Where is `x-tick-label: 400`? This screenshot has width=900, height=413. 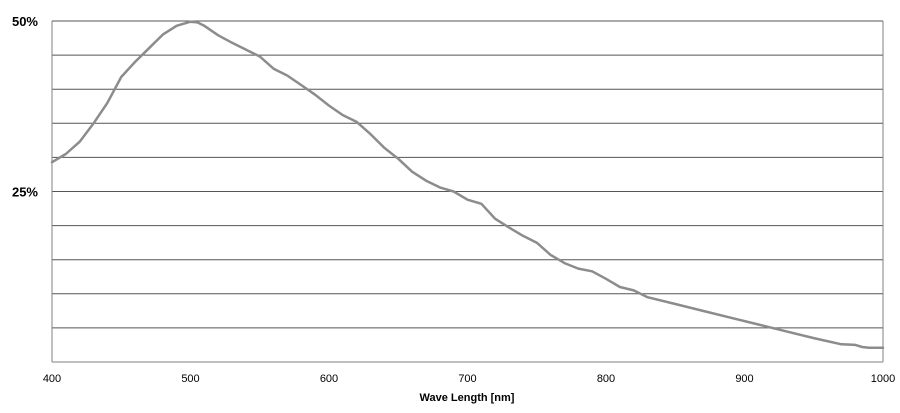 x-tick-label: 400 is located at coordinates (52, 379).